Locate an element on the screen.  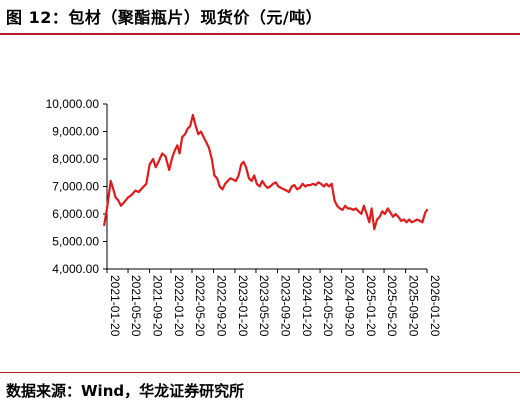
x-tick-label: 2025-05-20 is located at coordinates (392, 306).